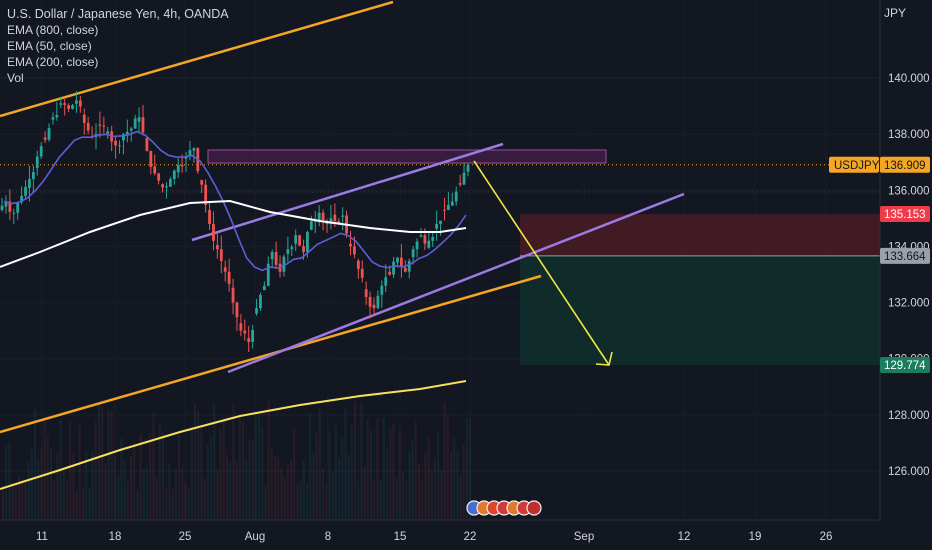 This screenshot has height=550, width=932. What do you see at coordinates (118, 14) in the screenshot?
I see `symbol-title: U.S. Dollar / Japanese Yen, 4h, OANDA` at bounding box center [118, 14].